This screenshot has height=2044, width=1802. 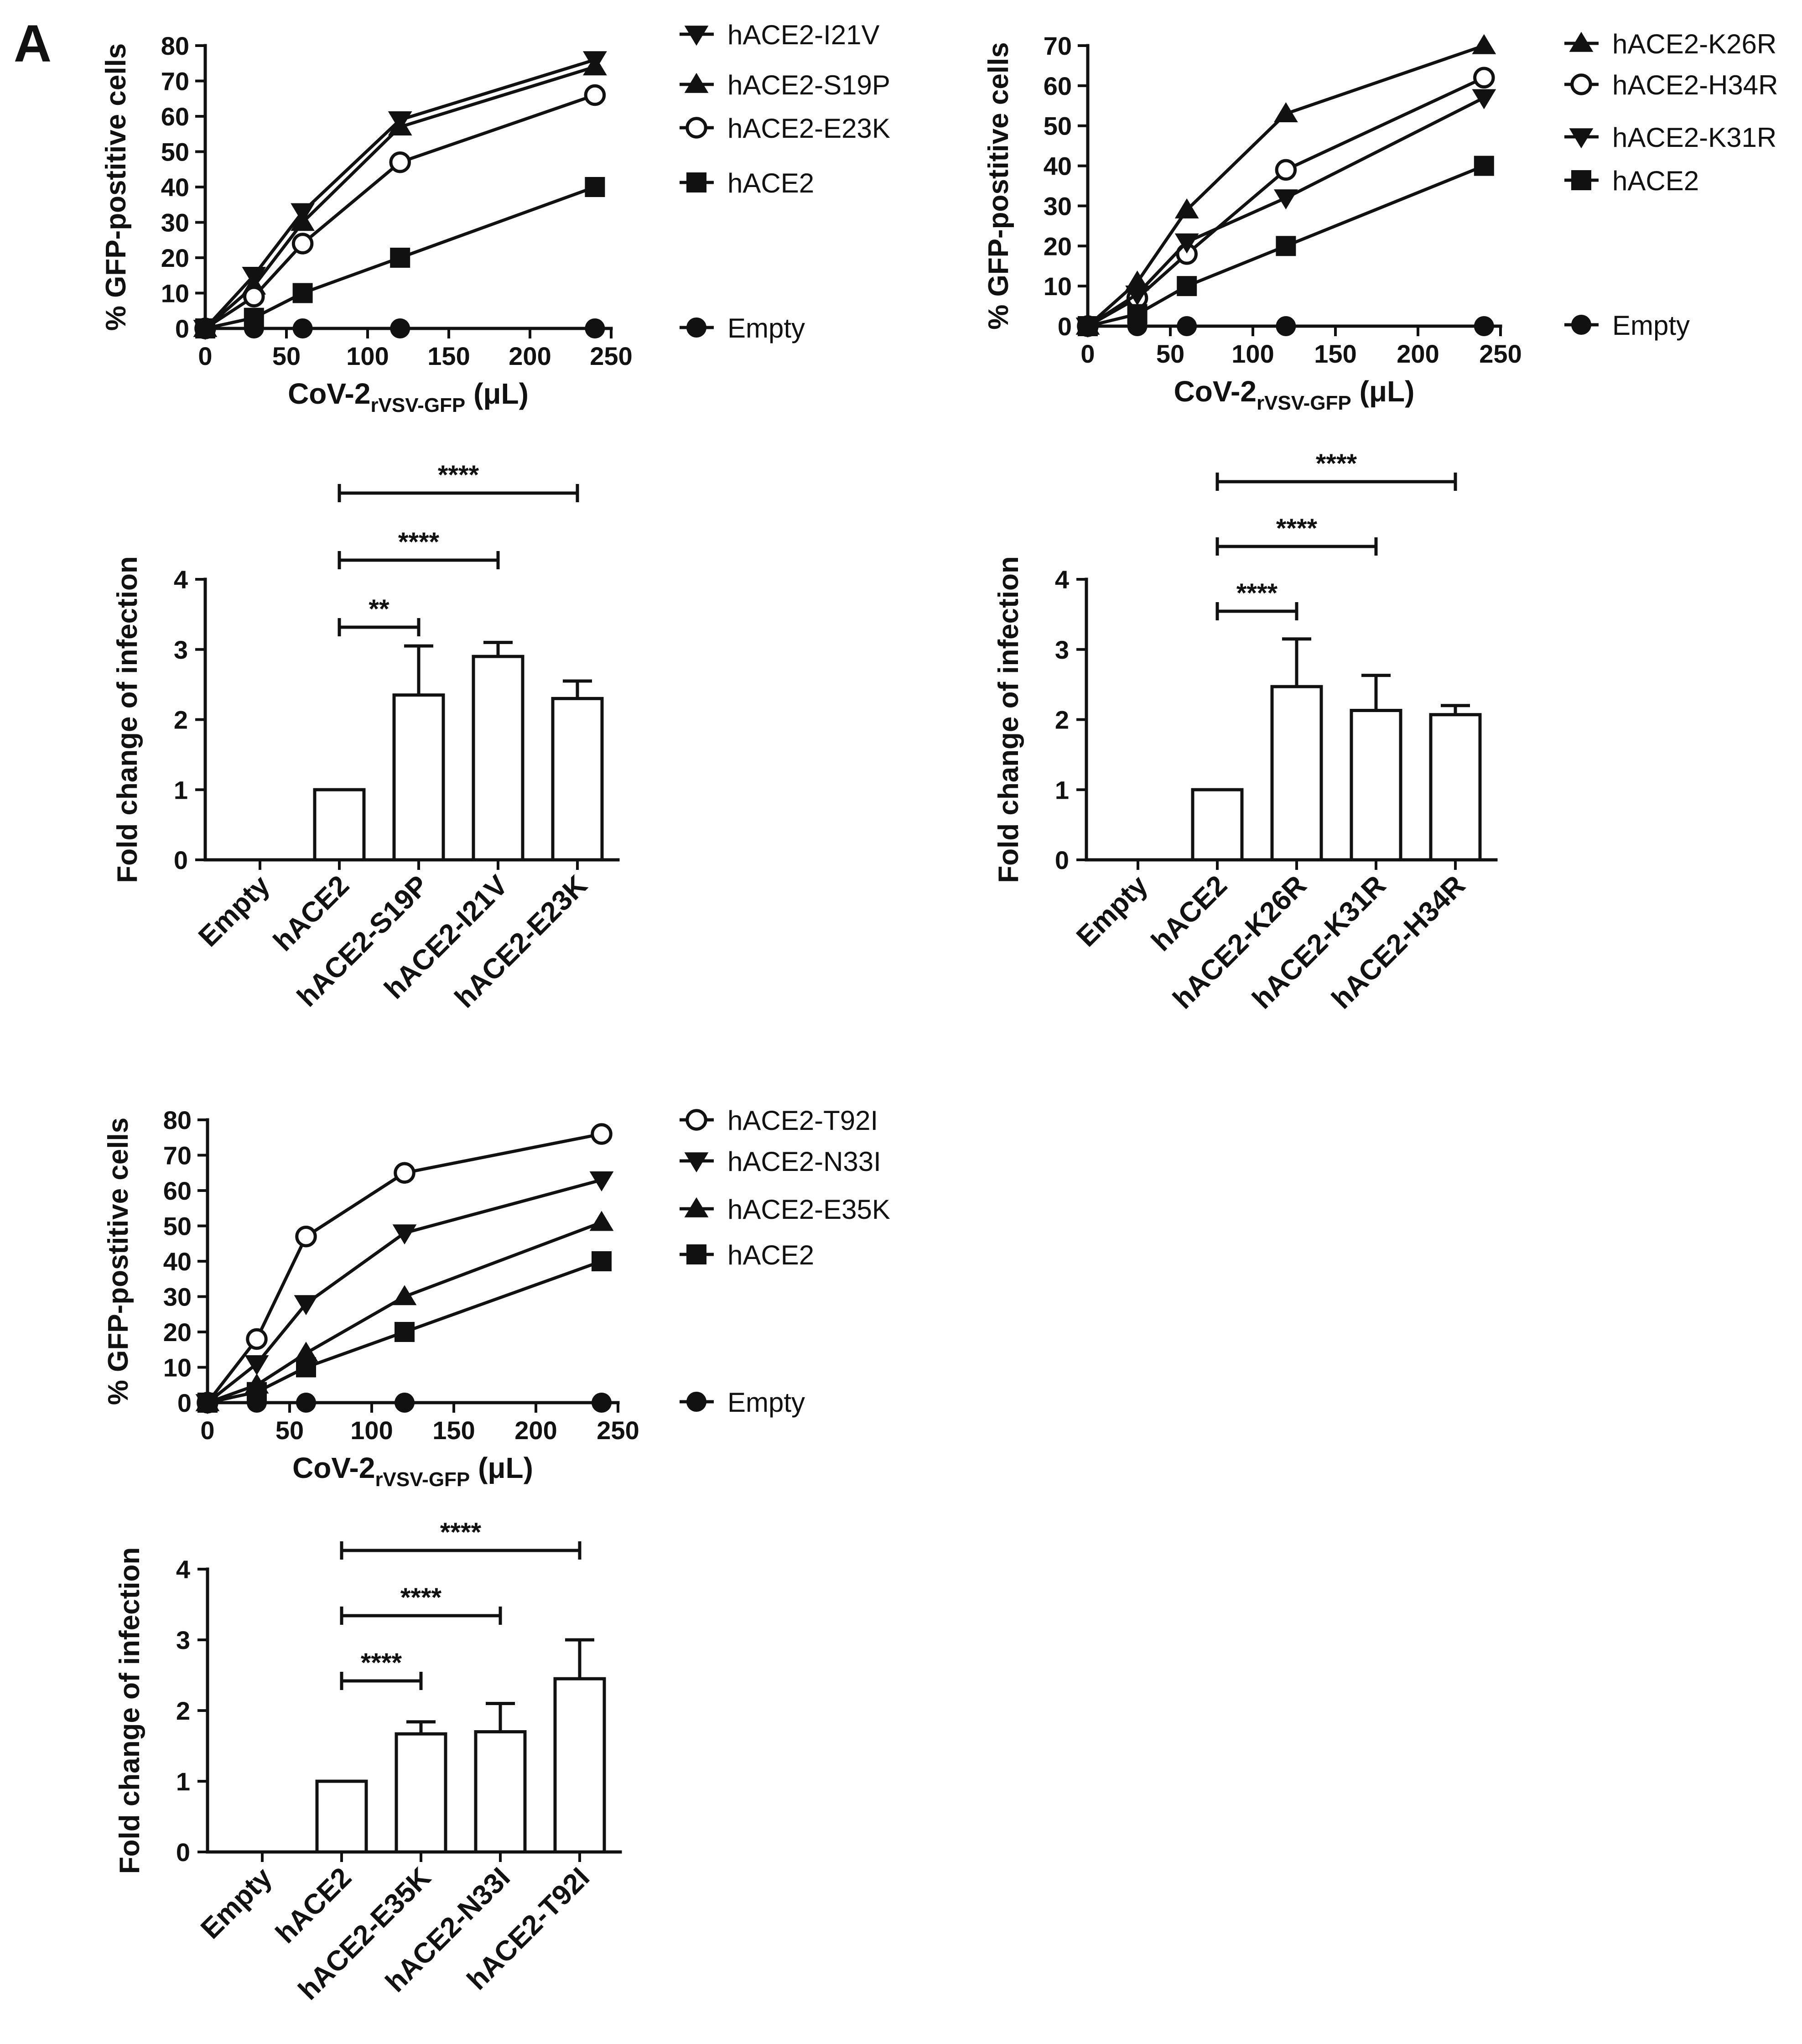 I want to click on legend-label: hACE2-E23K, so click(x=808, y=128).